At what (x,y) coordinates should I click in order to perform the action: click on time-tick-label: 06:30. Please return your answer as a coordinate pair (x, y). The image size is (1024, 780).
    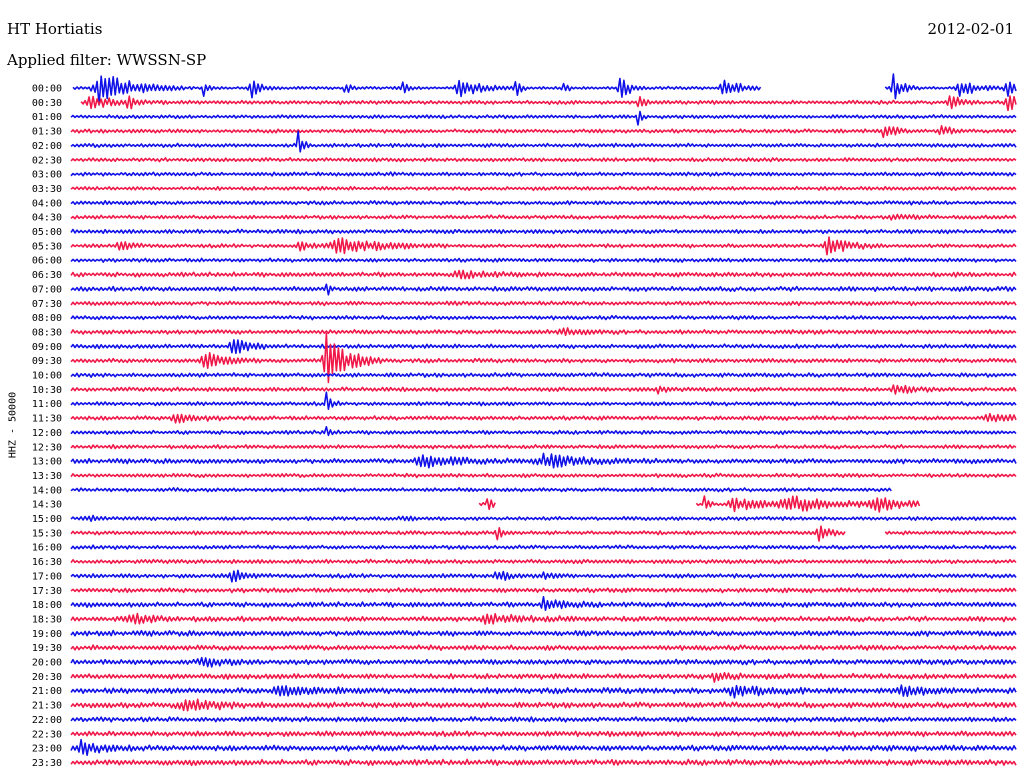
    Looking at the image, I should click on (47, 275).